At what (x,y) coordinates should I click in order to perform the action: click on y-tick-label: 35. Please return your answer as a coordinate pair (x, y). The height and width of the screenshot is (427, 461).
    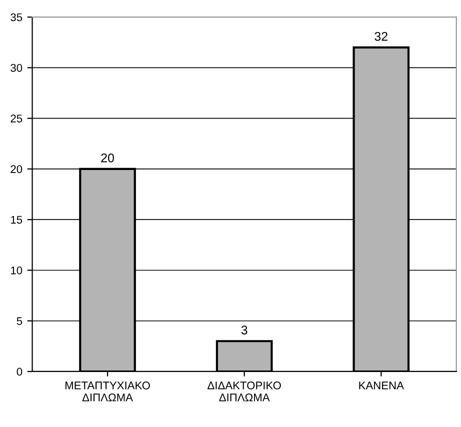
    Looking at the image, I should click on (16, 17).